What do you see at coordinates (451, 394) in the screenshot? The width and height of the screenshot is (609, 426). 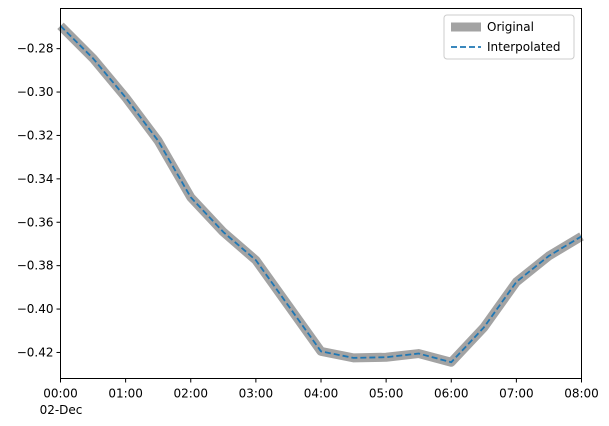 I see `x-tick-label: 06:00` at bounding box center [451, 394].